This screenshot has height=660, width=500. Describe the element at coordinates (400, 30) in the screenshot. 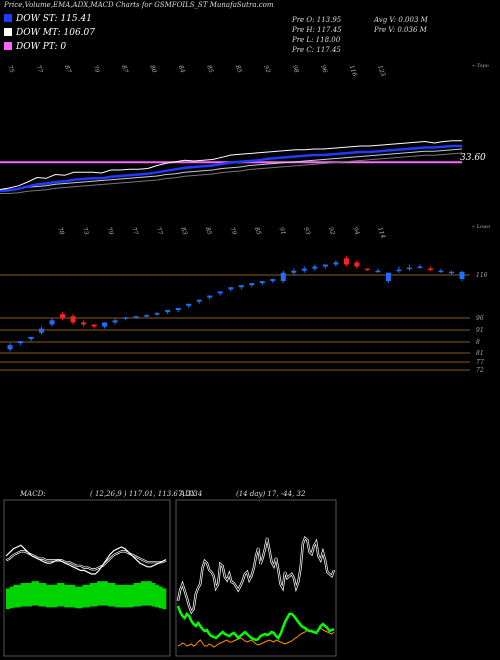

I see `pre-volume: Pre V: 0.036 M` at that location.